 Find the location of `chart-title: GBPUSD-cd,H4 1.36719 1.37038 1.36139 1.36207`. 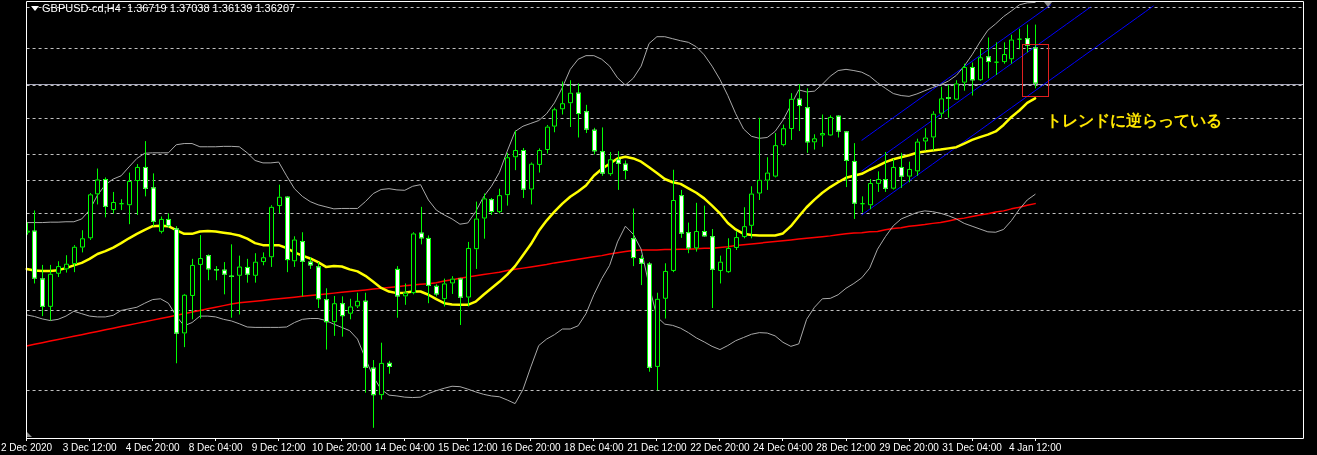

chart-title: GBPUSD-cd,H4 1.36719 1.37038 1.36139 1.36207 is located at coordinates (169, 8).